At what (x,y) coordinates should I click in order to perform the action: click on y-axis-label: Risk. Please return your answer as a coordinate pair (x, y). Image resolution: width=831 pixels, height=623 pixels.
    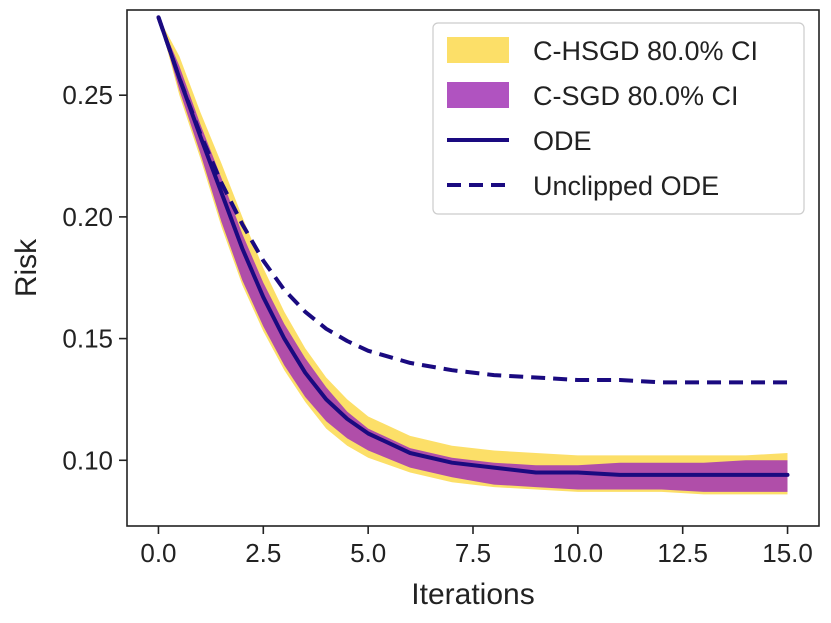
    Looking at the image, I should click on (26, 267).